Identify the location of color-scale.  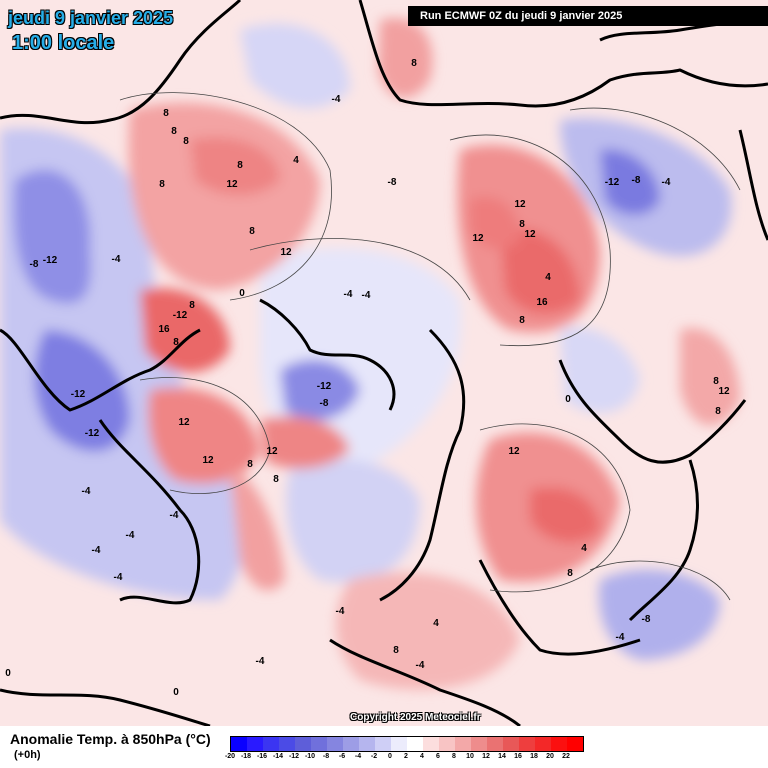
(407, 744).